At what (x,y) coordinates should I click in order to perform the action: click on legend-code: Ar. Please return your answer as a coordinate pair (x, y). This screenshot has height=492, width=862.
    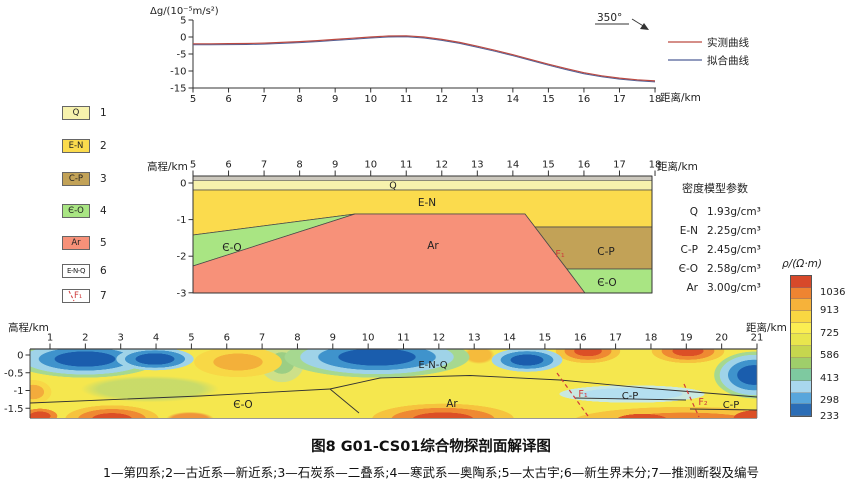
    Looking at the image, I should click on (76, 243).